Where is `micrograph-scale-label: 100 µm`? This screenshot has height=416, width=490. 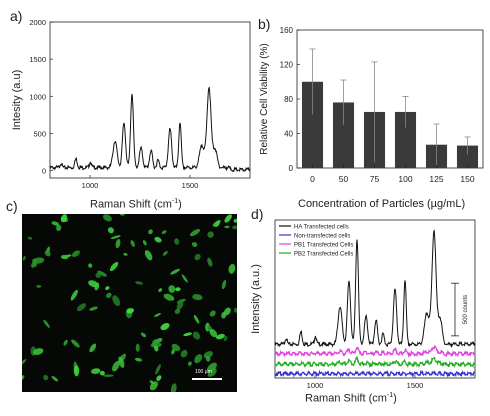
micrograph-scale-label: 100 µm is located at coordinates (203, 372).